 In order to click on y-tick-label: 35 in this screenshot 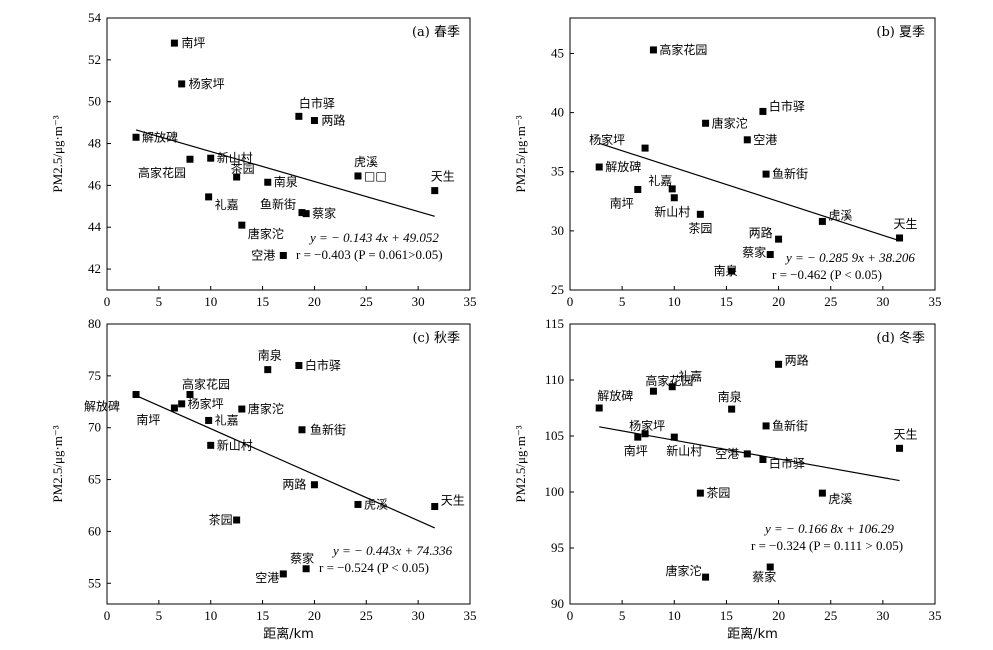, I will do `click(557, 171)`.